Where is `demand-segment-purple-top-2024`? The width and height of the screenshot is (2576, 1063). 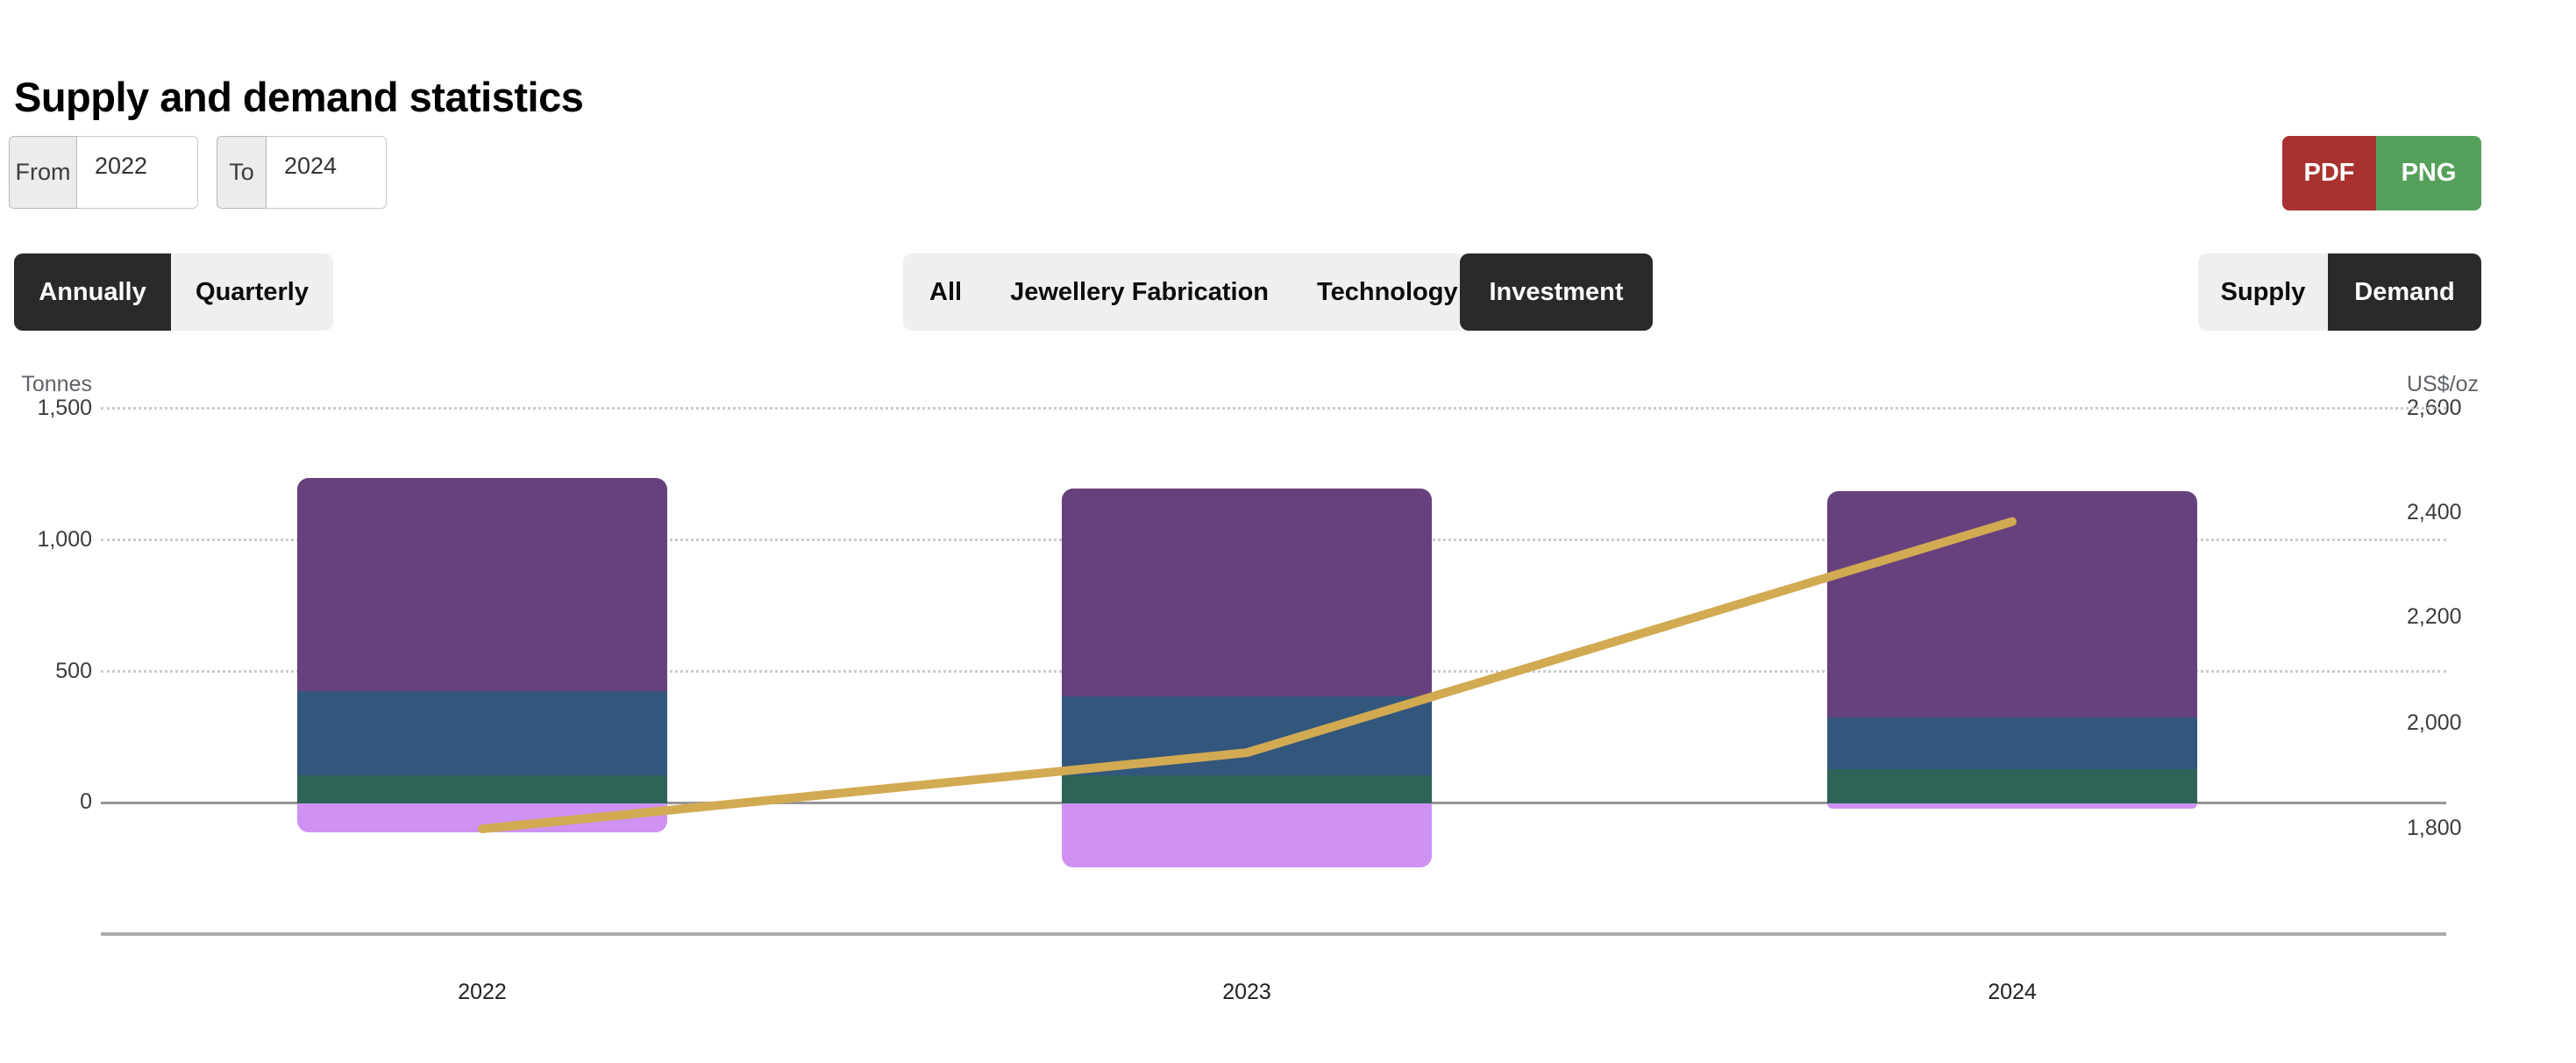 demand-segment-purple-top-2024 is located at coordinates (2012, 604).